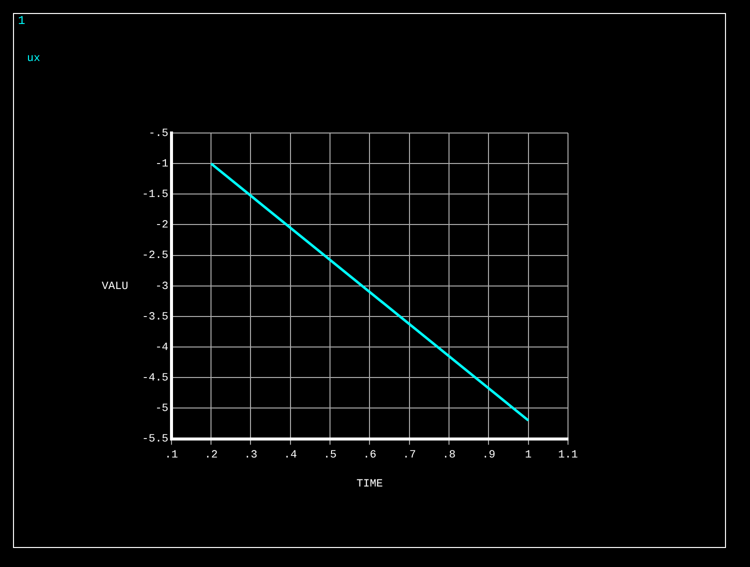  Describe the element at coordinates (251, 455) in the screenshot. I see `x-tick-label: .3` at that location.